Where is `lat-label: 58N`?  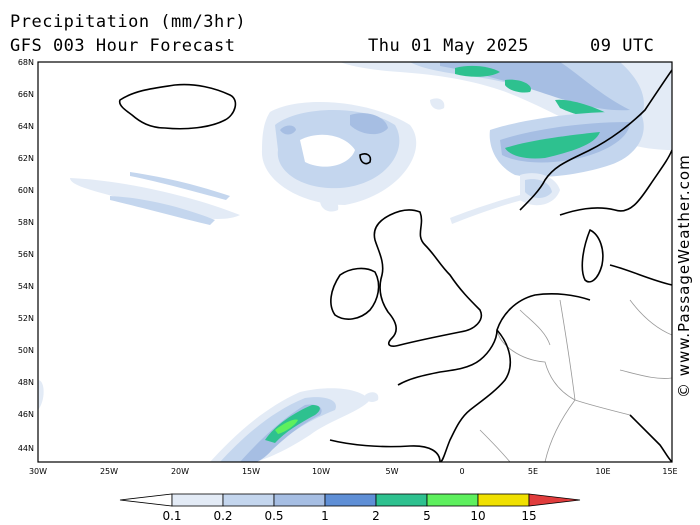
lat-label: 58N is located at coordinates (26, 222).